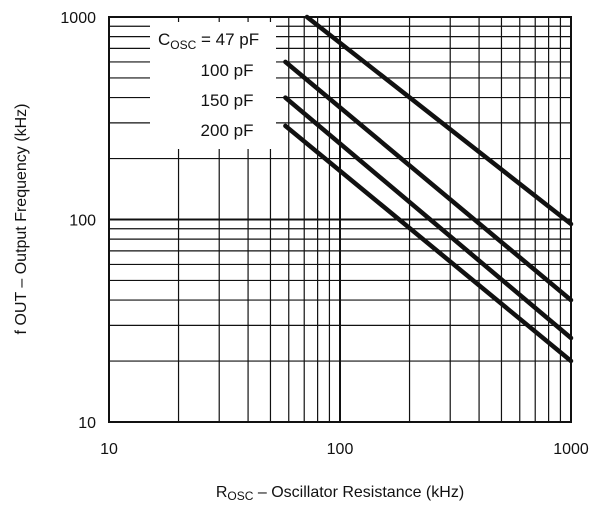  Describe the element at coordinates (227, 70) in the screenshot. I see `series-label-2: 100 pF` at that location.